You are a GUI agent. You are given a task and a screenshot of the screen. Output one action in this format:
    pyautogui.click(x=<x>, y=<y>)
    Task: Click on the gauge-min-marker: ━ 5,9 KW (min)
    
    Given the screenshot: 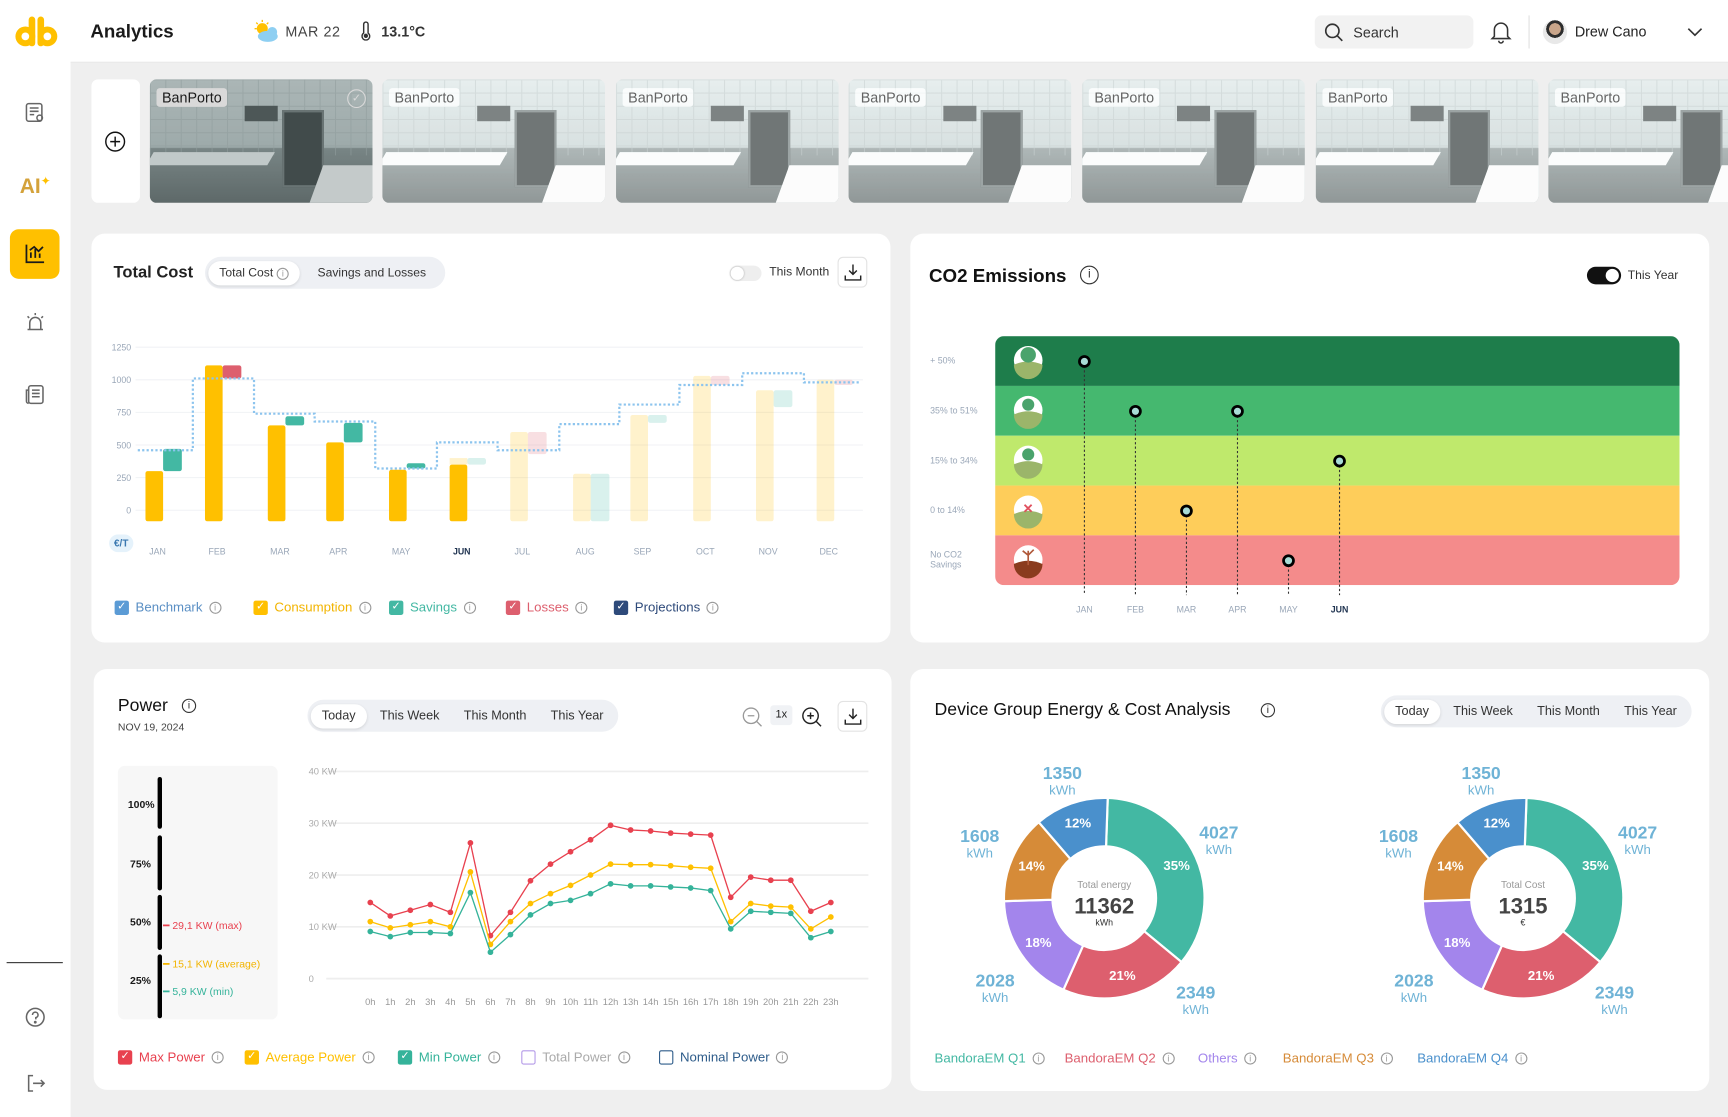 What is the action you would take?
    pyautogui.click(x=198, y=992)
    